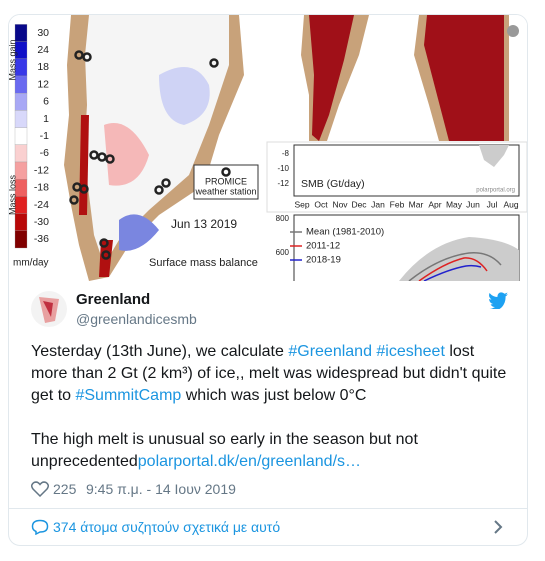  What do you see at coordinates (113, 299) in the screenshot?
I see `display-name: Greenland` at bounding box center [113, 299].